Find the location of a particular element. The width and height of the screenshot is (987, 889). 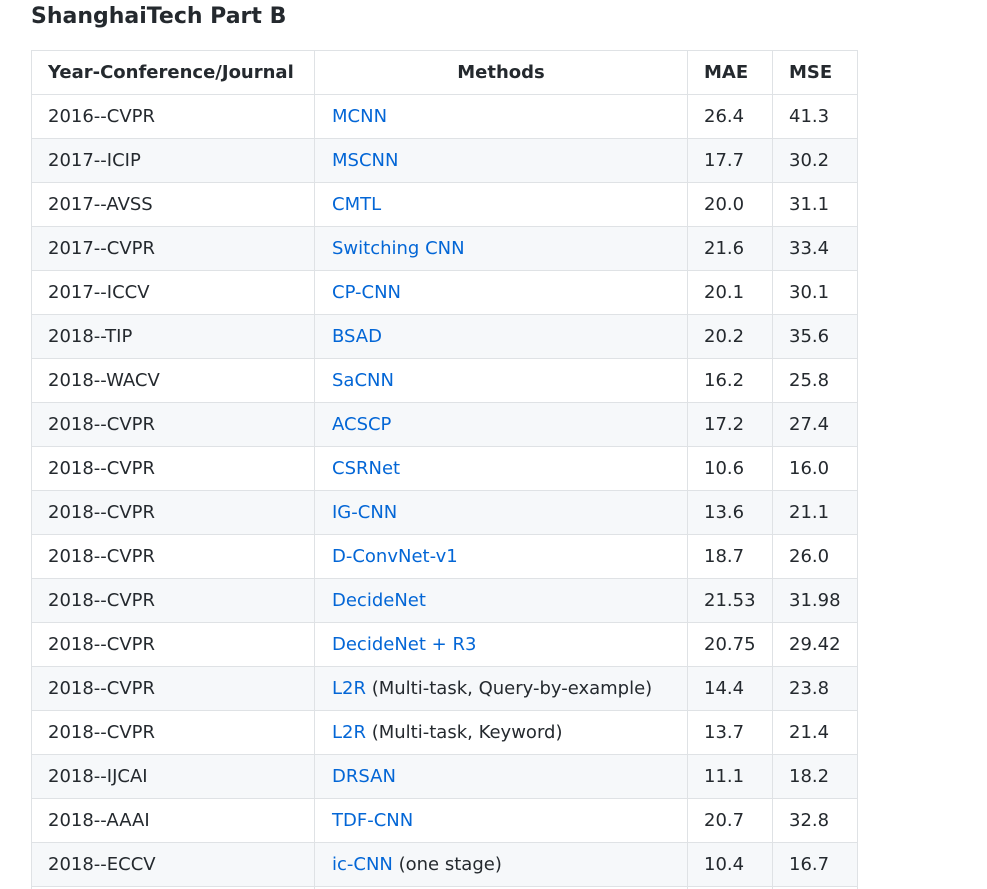

method-link: ACSCP is located at coordinates (362, 424).